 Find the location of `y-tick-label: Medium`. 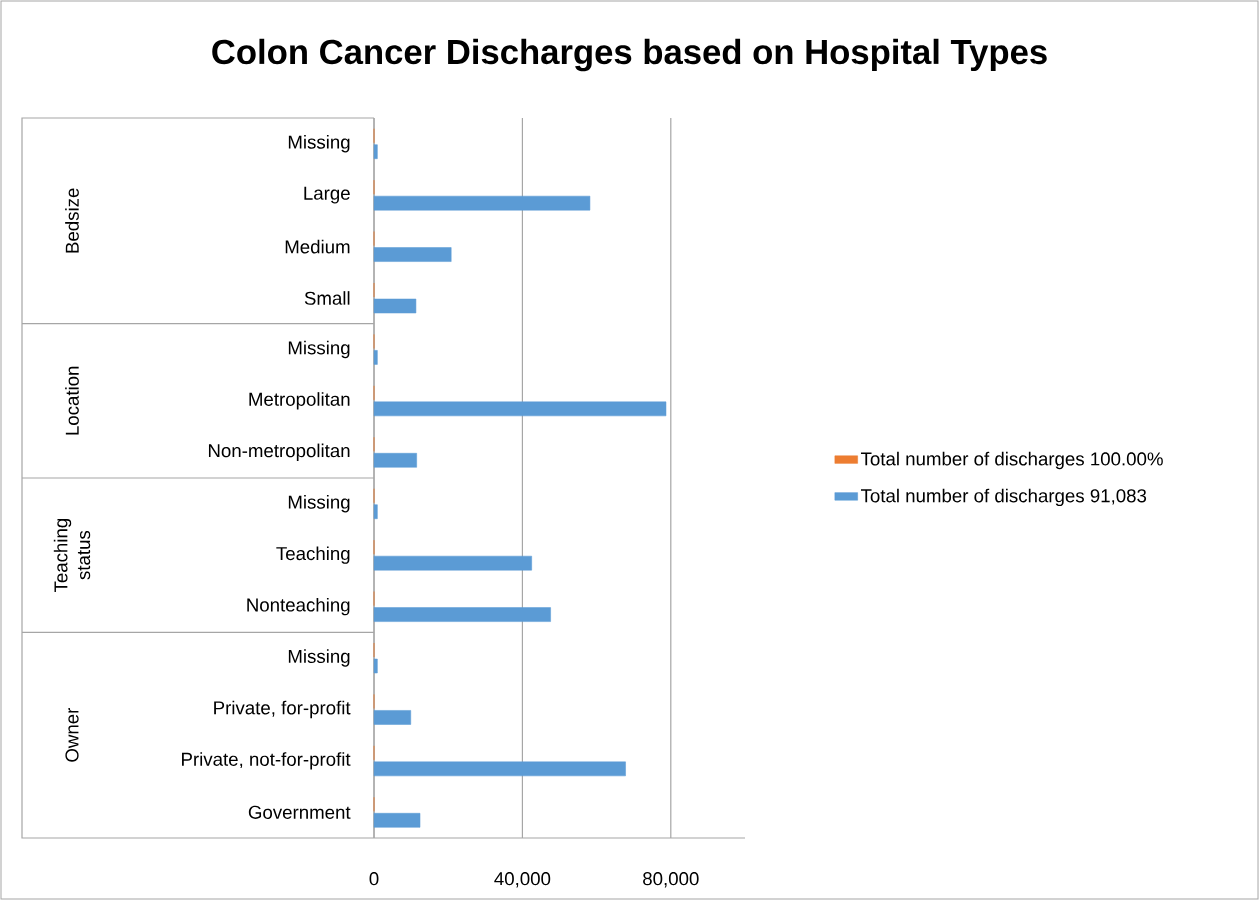

y-tick-label: Medium is located at coordinates (317, 246).